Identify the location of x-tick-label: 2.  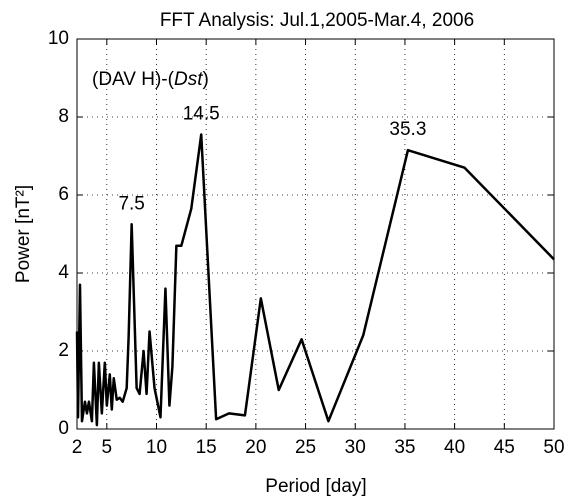
(77, 447).